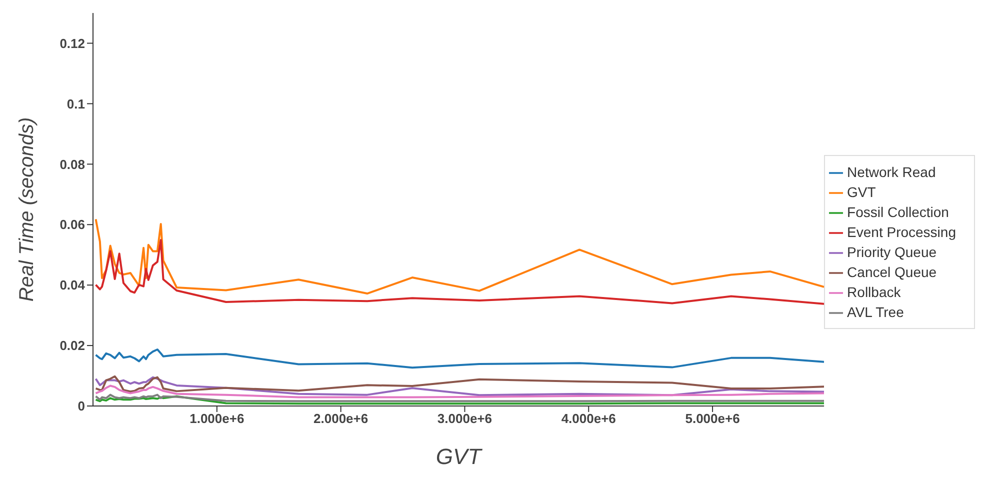 The width and height of the screenshot is (983, 485). I want to click on legend-label: Priority Queue, so click(892, 252).